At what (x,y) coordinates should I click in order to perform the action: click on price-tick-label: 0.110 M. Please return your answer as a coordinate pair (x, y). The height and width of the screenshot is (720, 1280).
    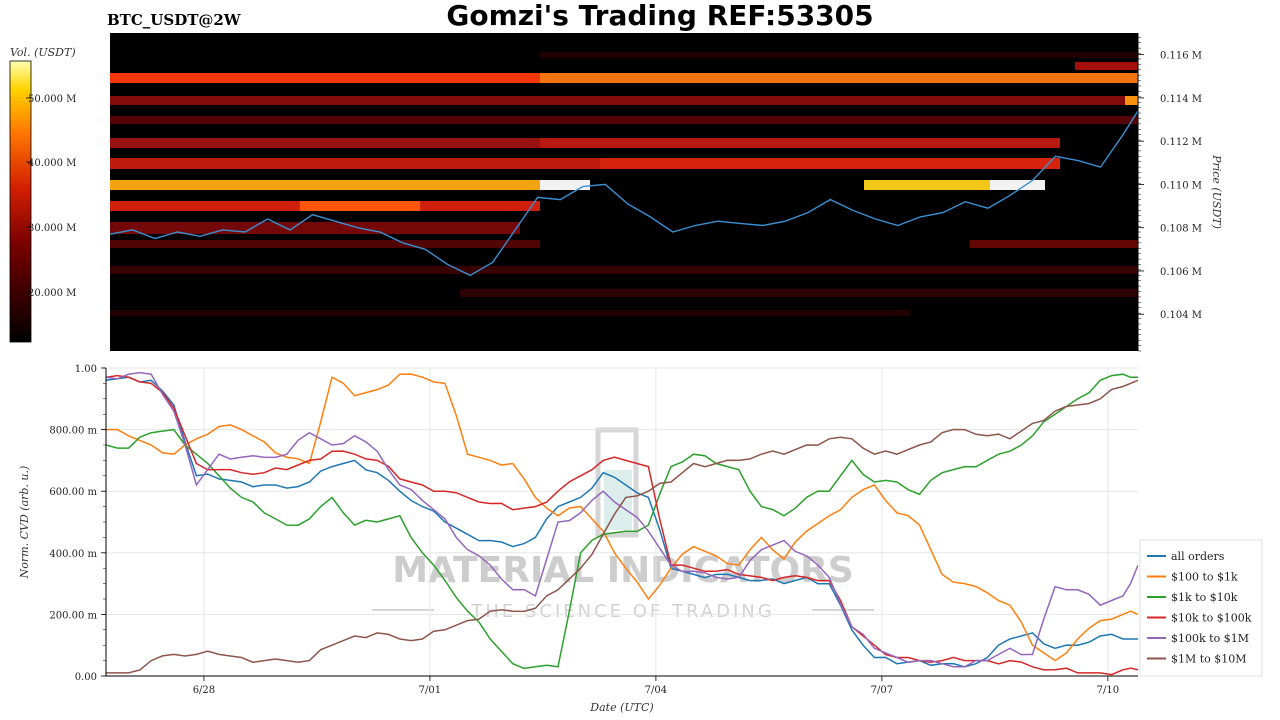
    Looking at the image, I should click on (1181, 185).